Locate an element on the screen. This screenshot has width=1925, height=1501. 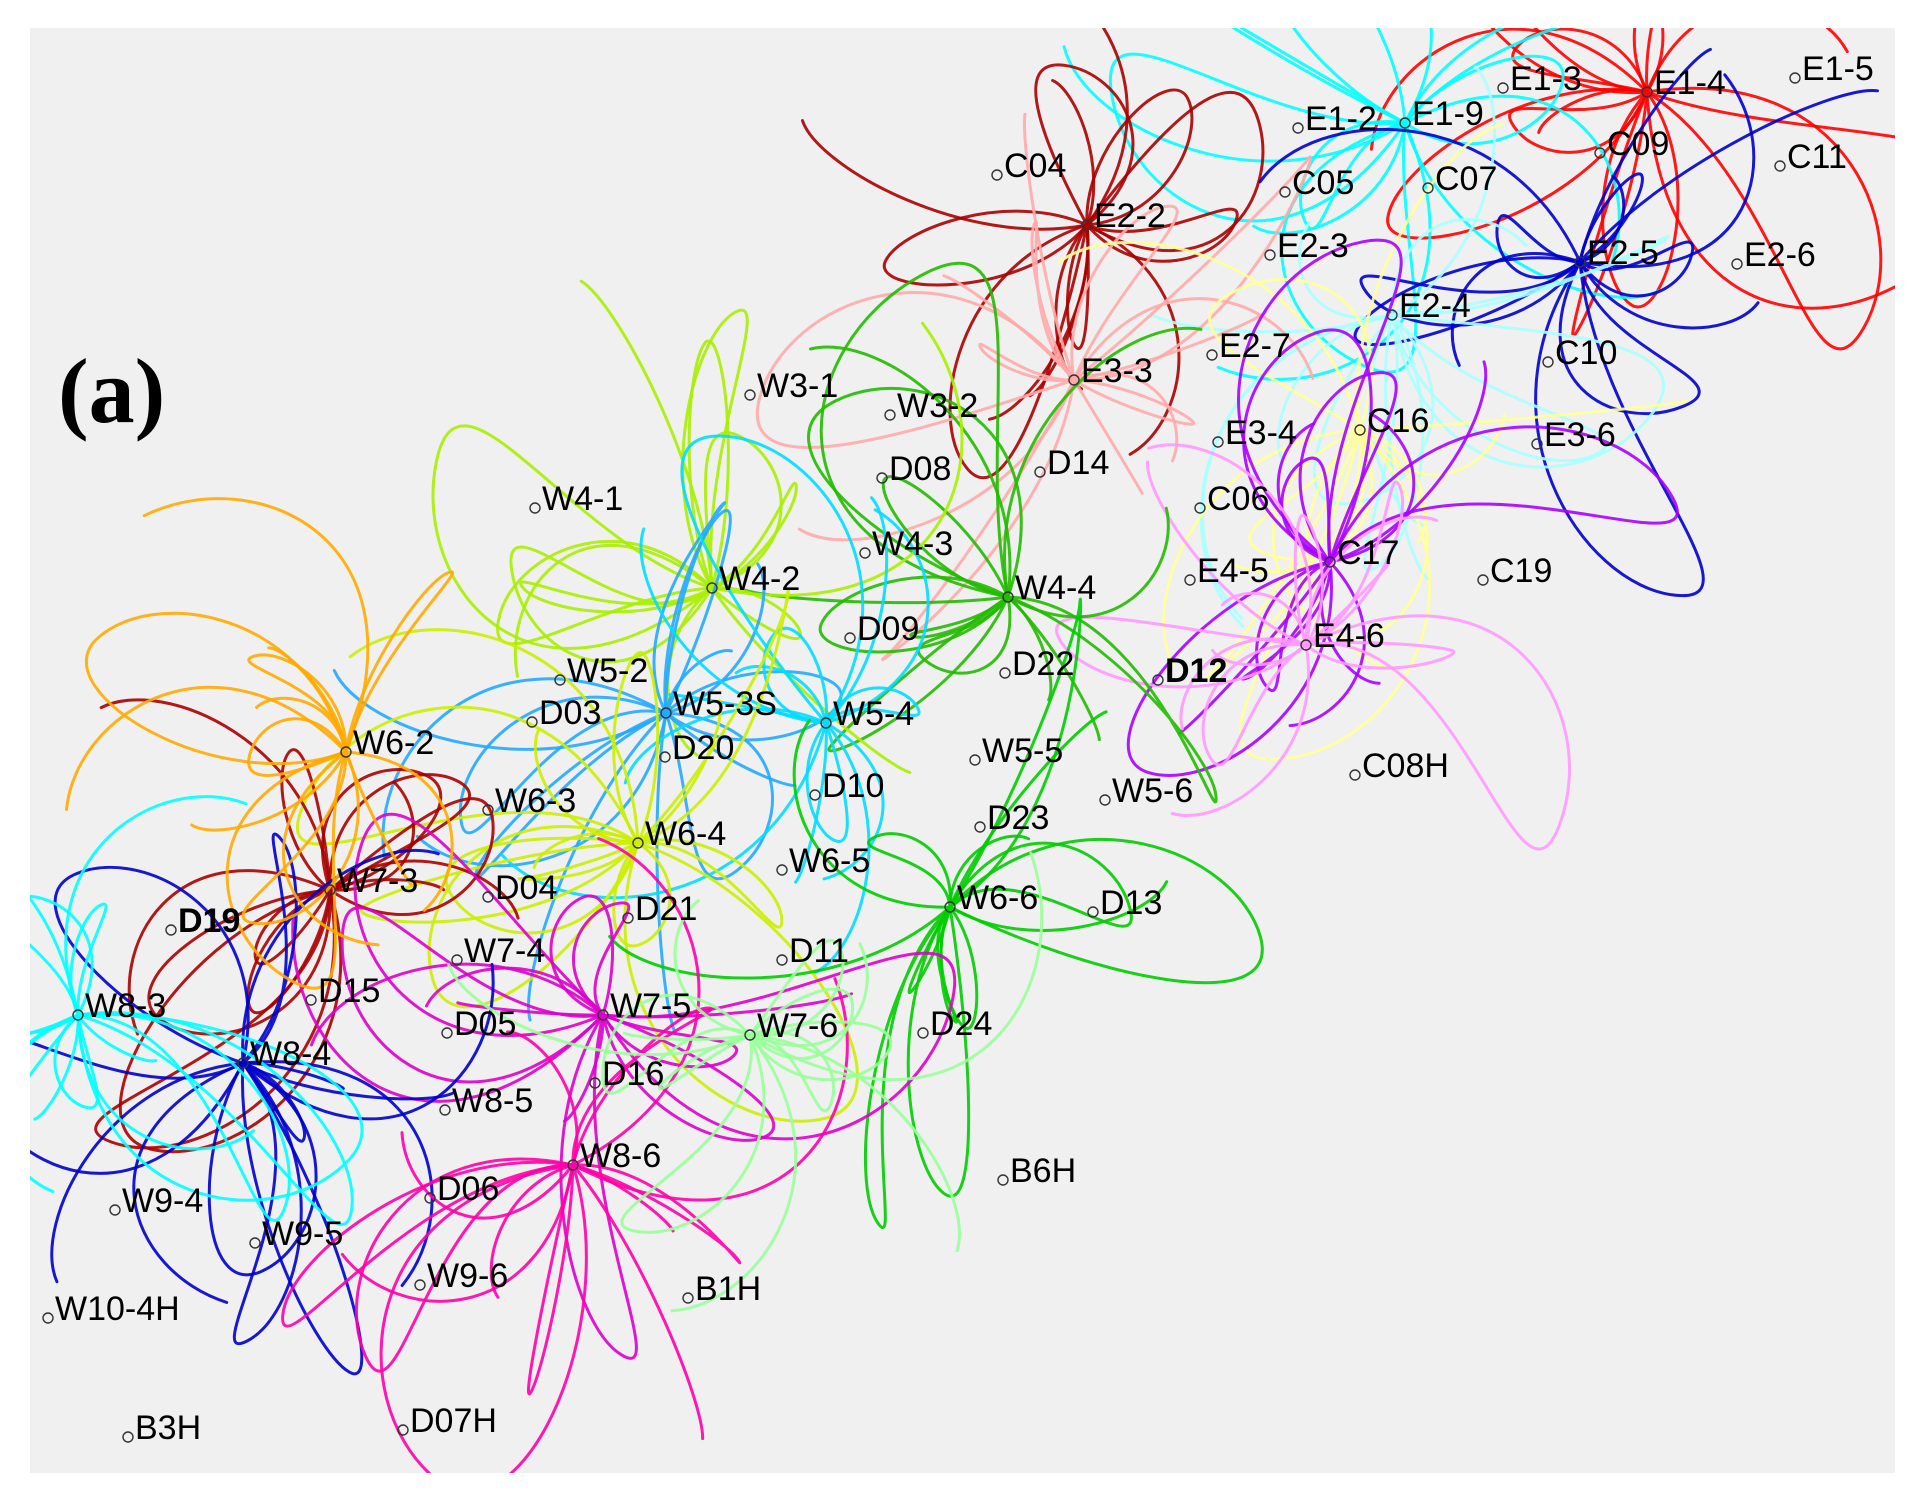
station-w8-4: W8-4 is located at coordinates (284, 1054).